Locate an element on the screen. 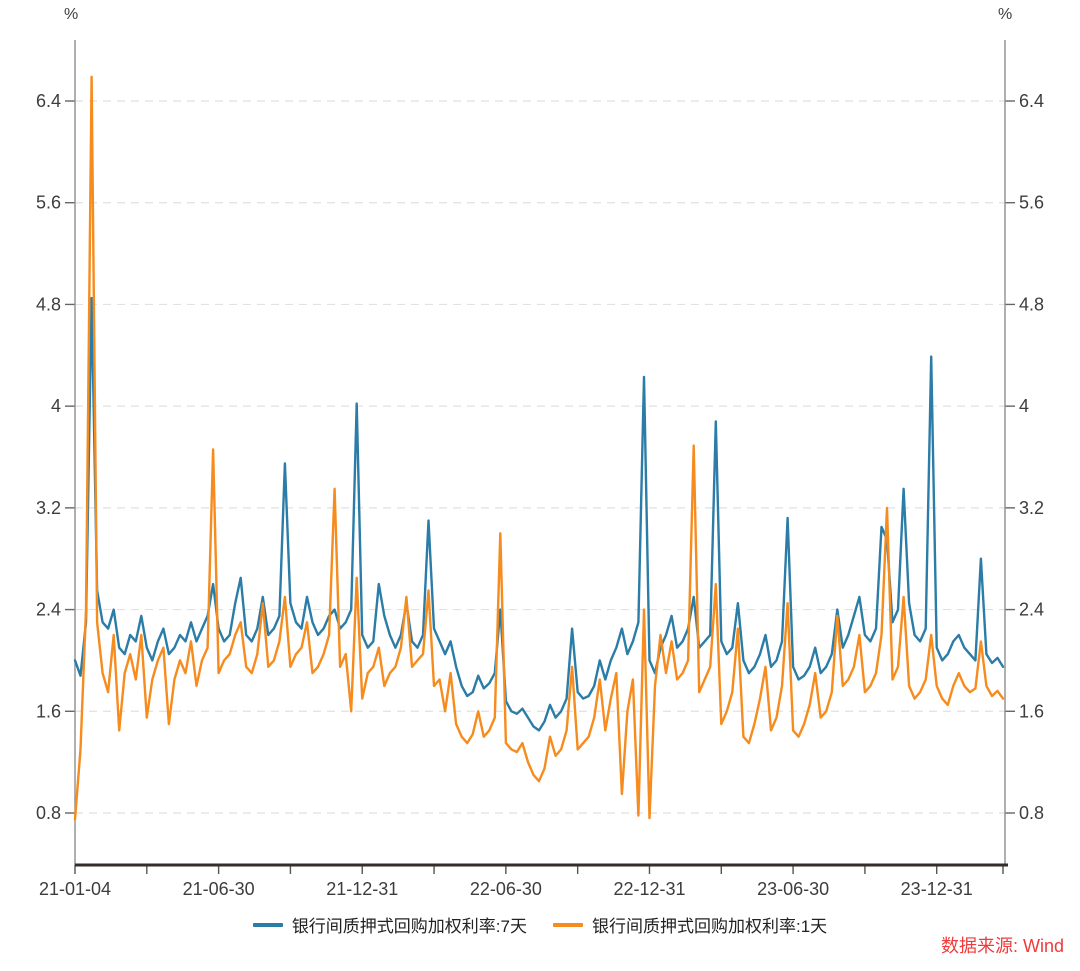  legend-label-1d: 银行间质押式回购加权利率:1天 is located at coordinates (710, 926).